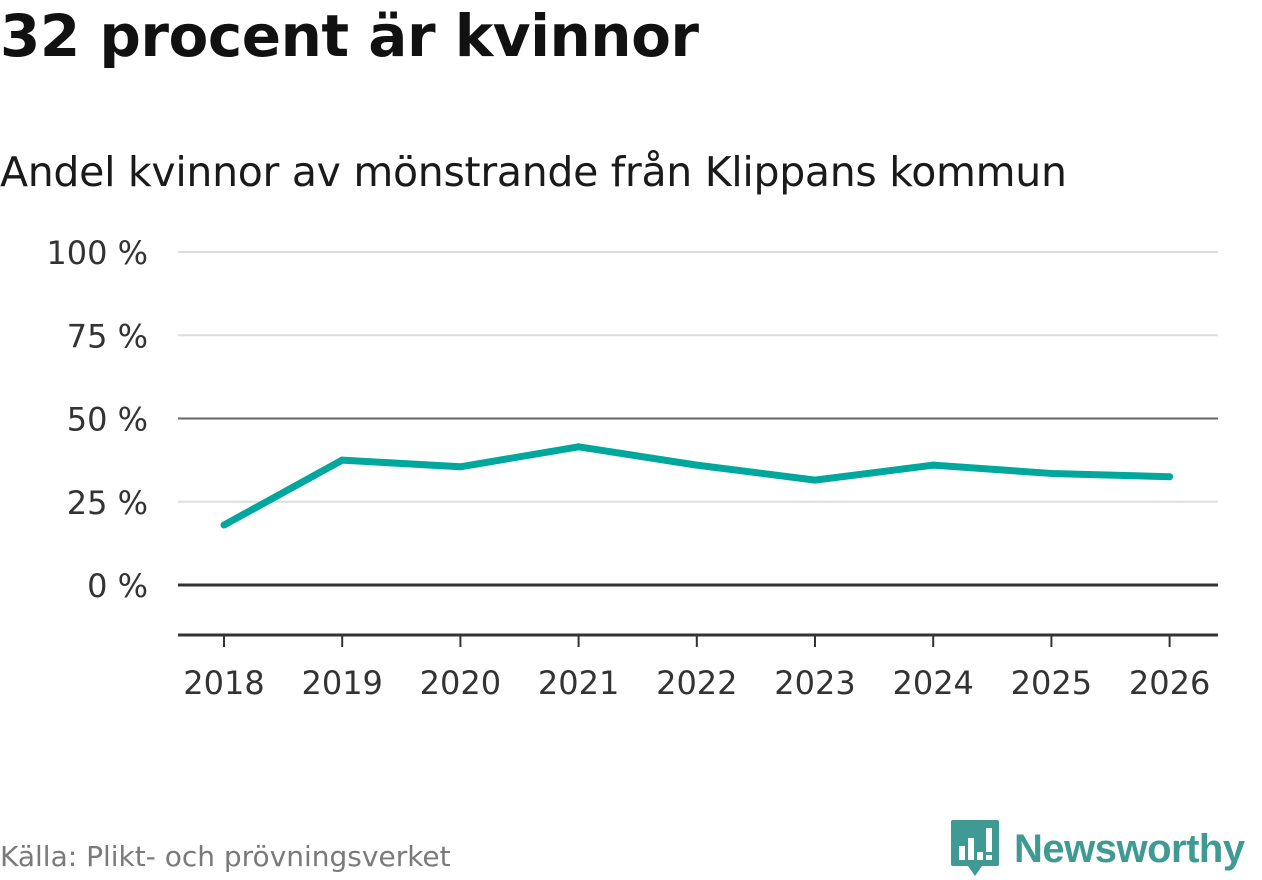 The image size is (1262, 880). What do you see at coordinates (107, 503) in the screenshot?
I see `y-tick-label: 25 %` at bounding box center [107, 503].